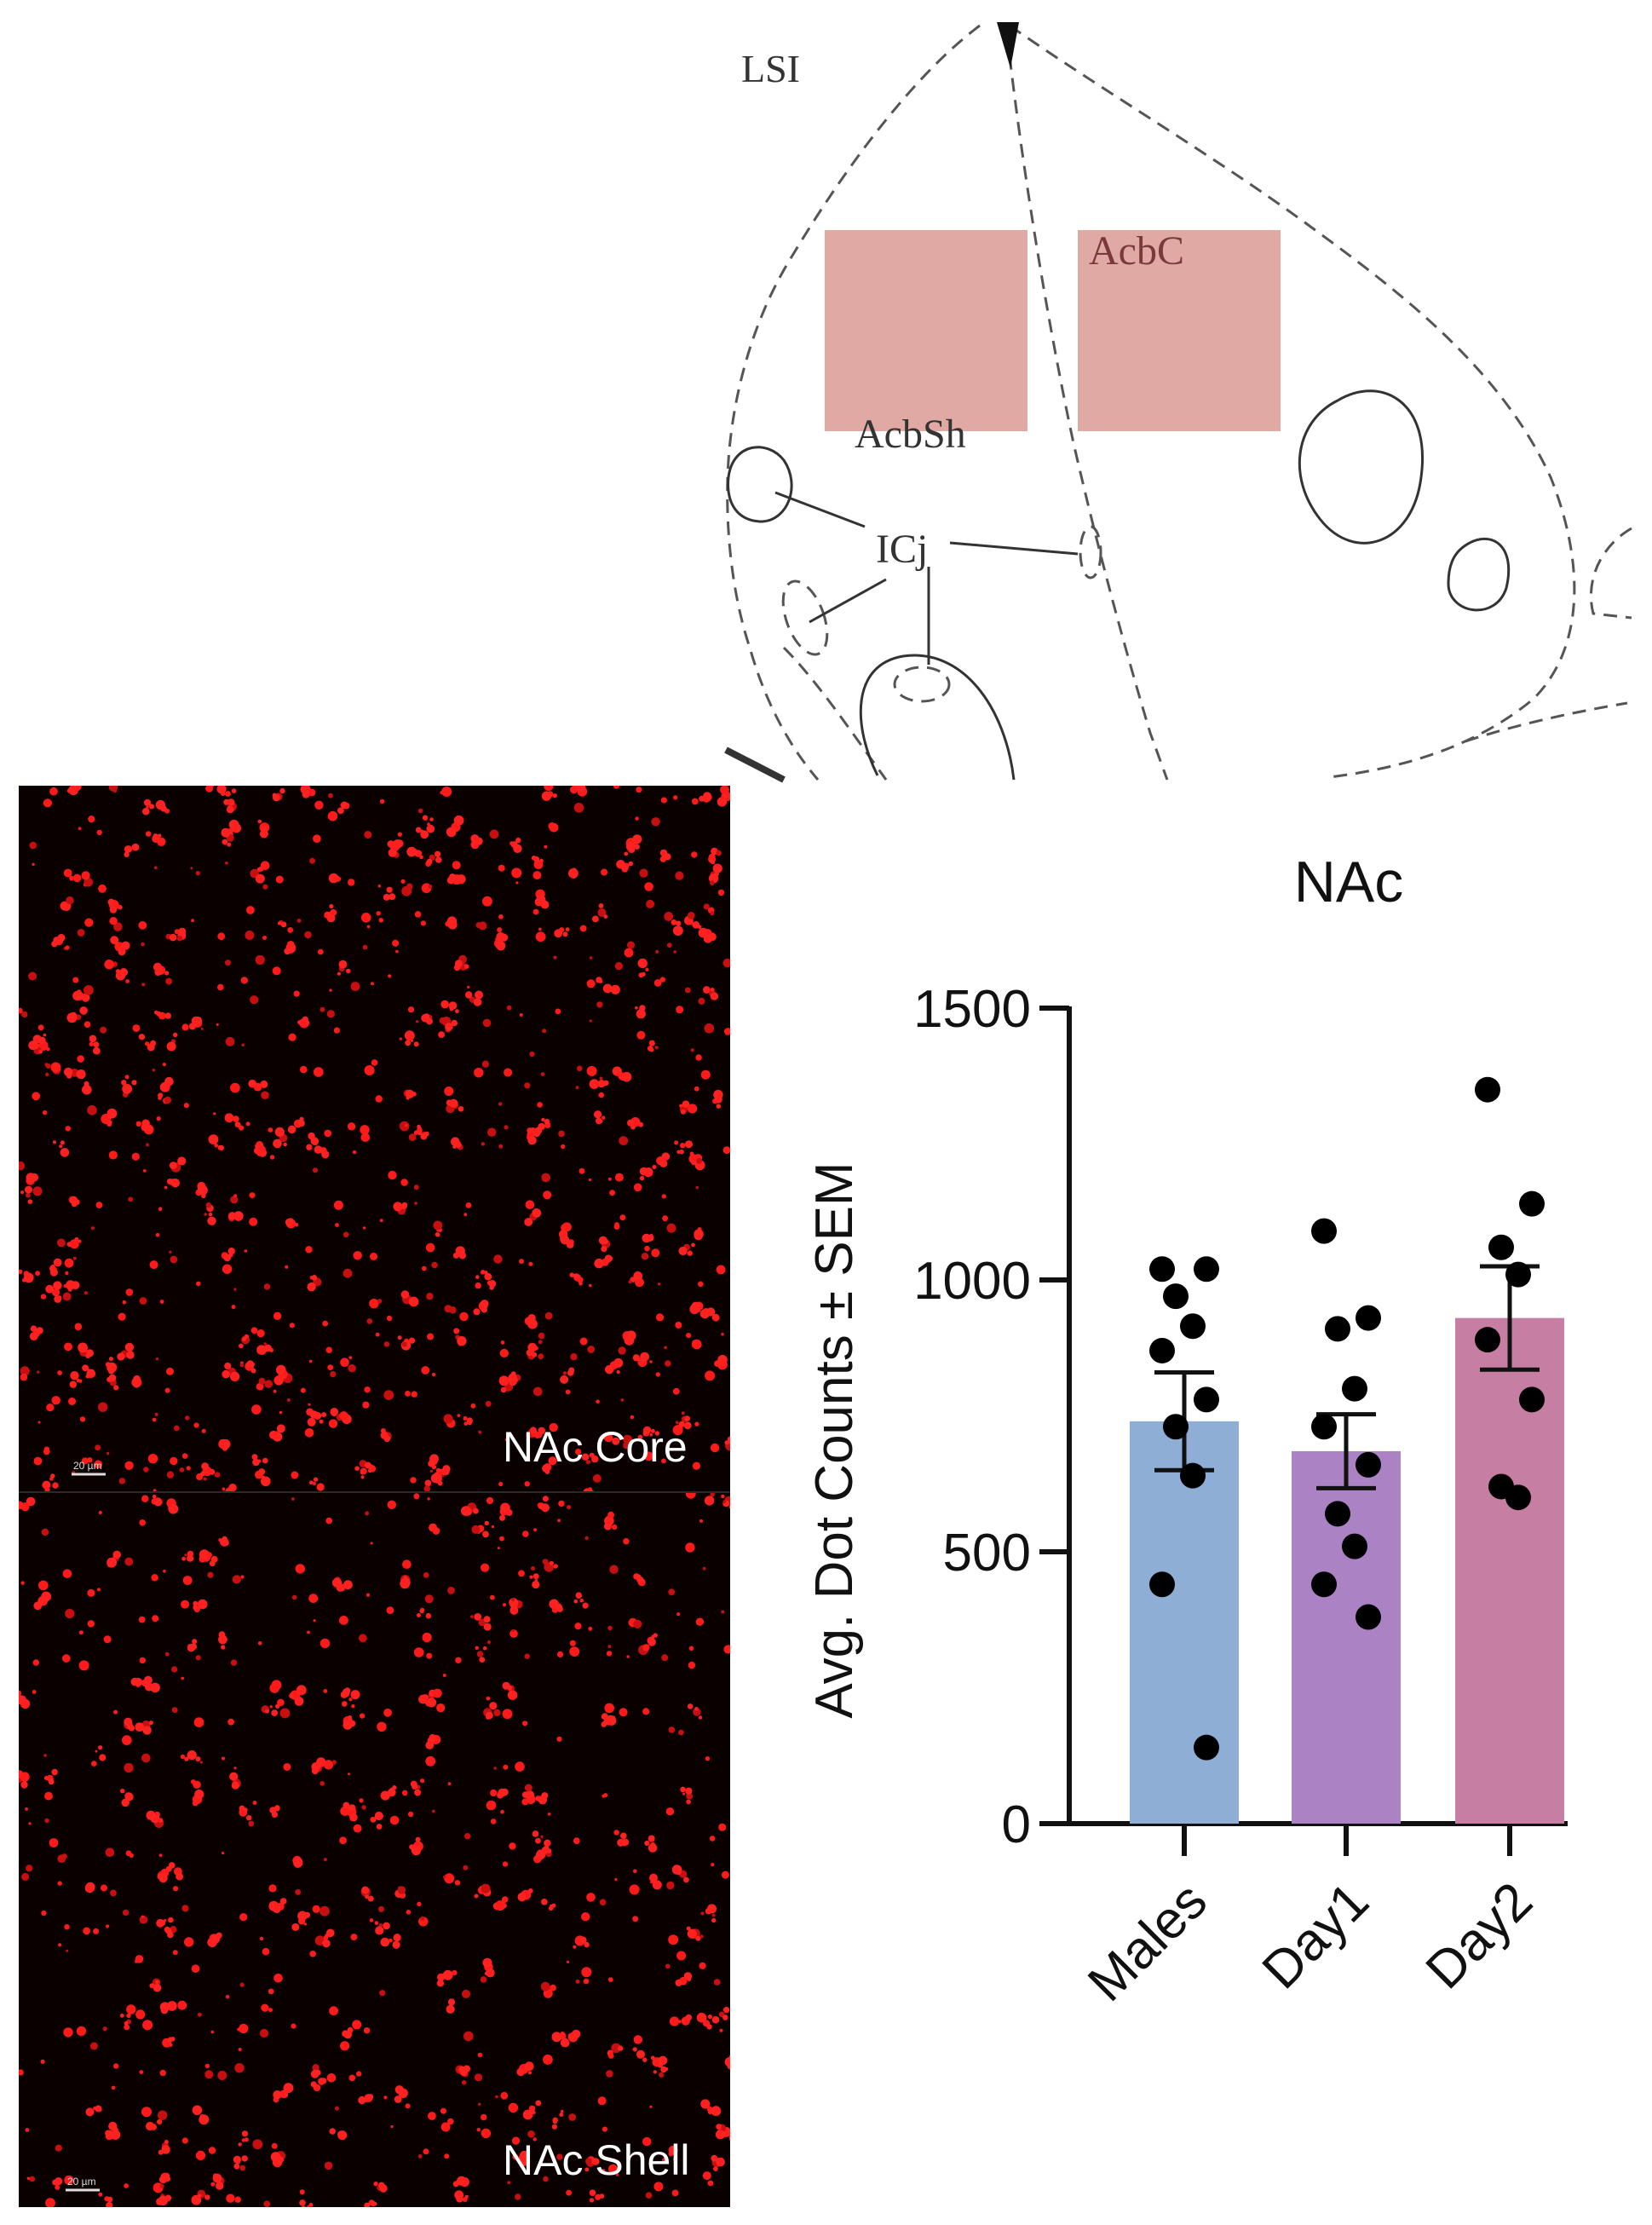 The width and height of the screenshot is (1652, 2225). What do you see at coordinates (1147, 1942) in the screenshot?
I see `x-tick-label: Males` at bounding box center [1147, 1942].